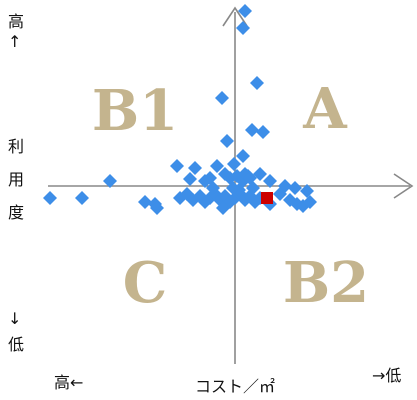  Describe the element at coordinates (16, 179) in the screenshot. I see `y-label-char-2: 用` at that location.